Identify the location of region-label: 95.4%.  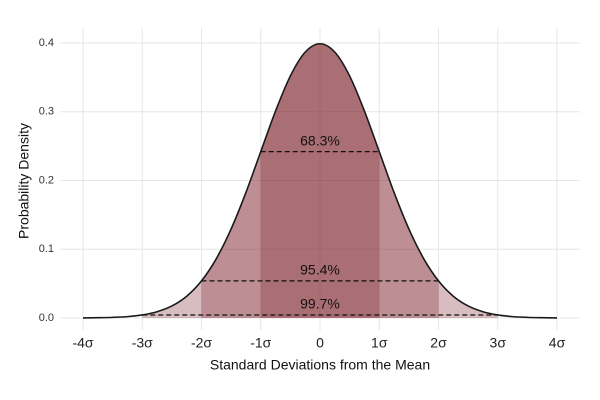
(320, 270).